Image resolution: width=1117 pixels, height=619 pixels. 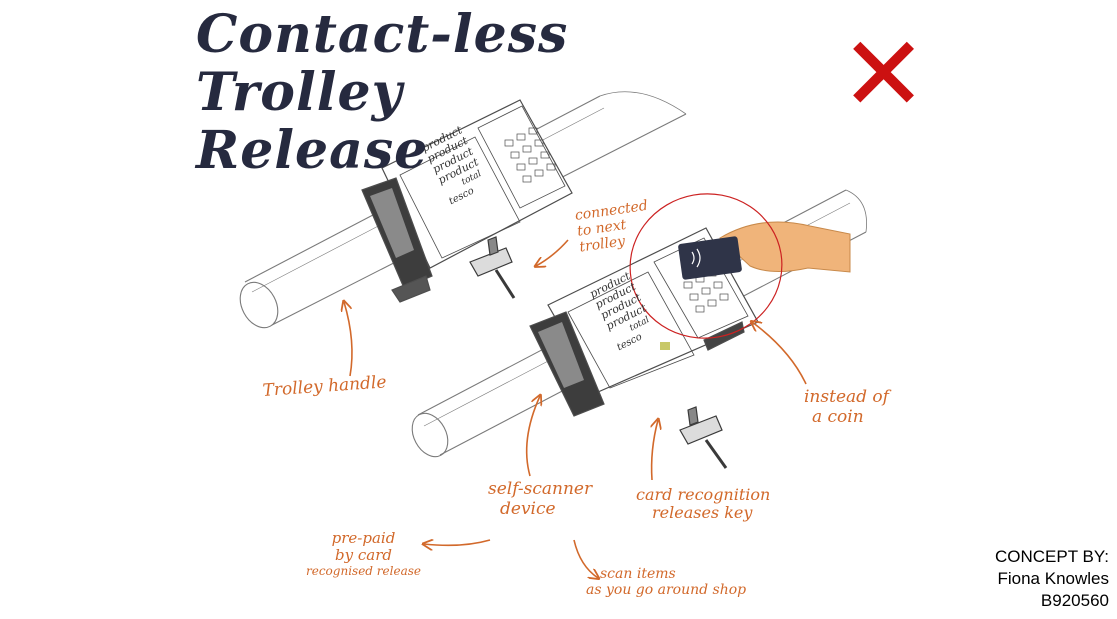 I want to click on annotation-line: by card, so click(x=363, y=555).